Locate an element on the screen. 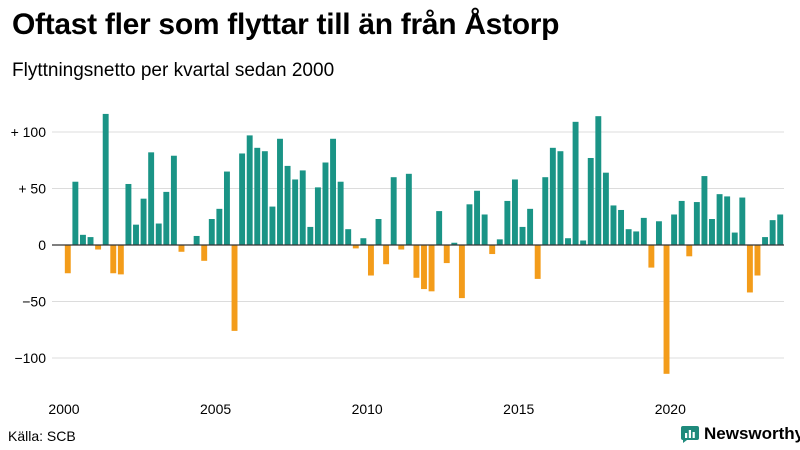 This screenshot has height=450, width=800. y-tick-label: + 50 is located at coordinates (32, 189).